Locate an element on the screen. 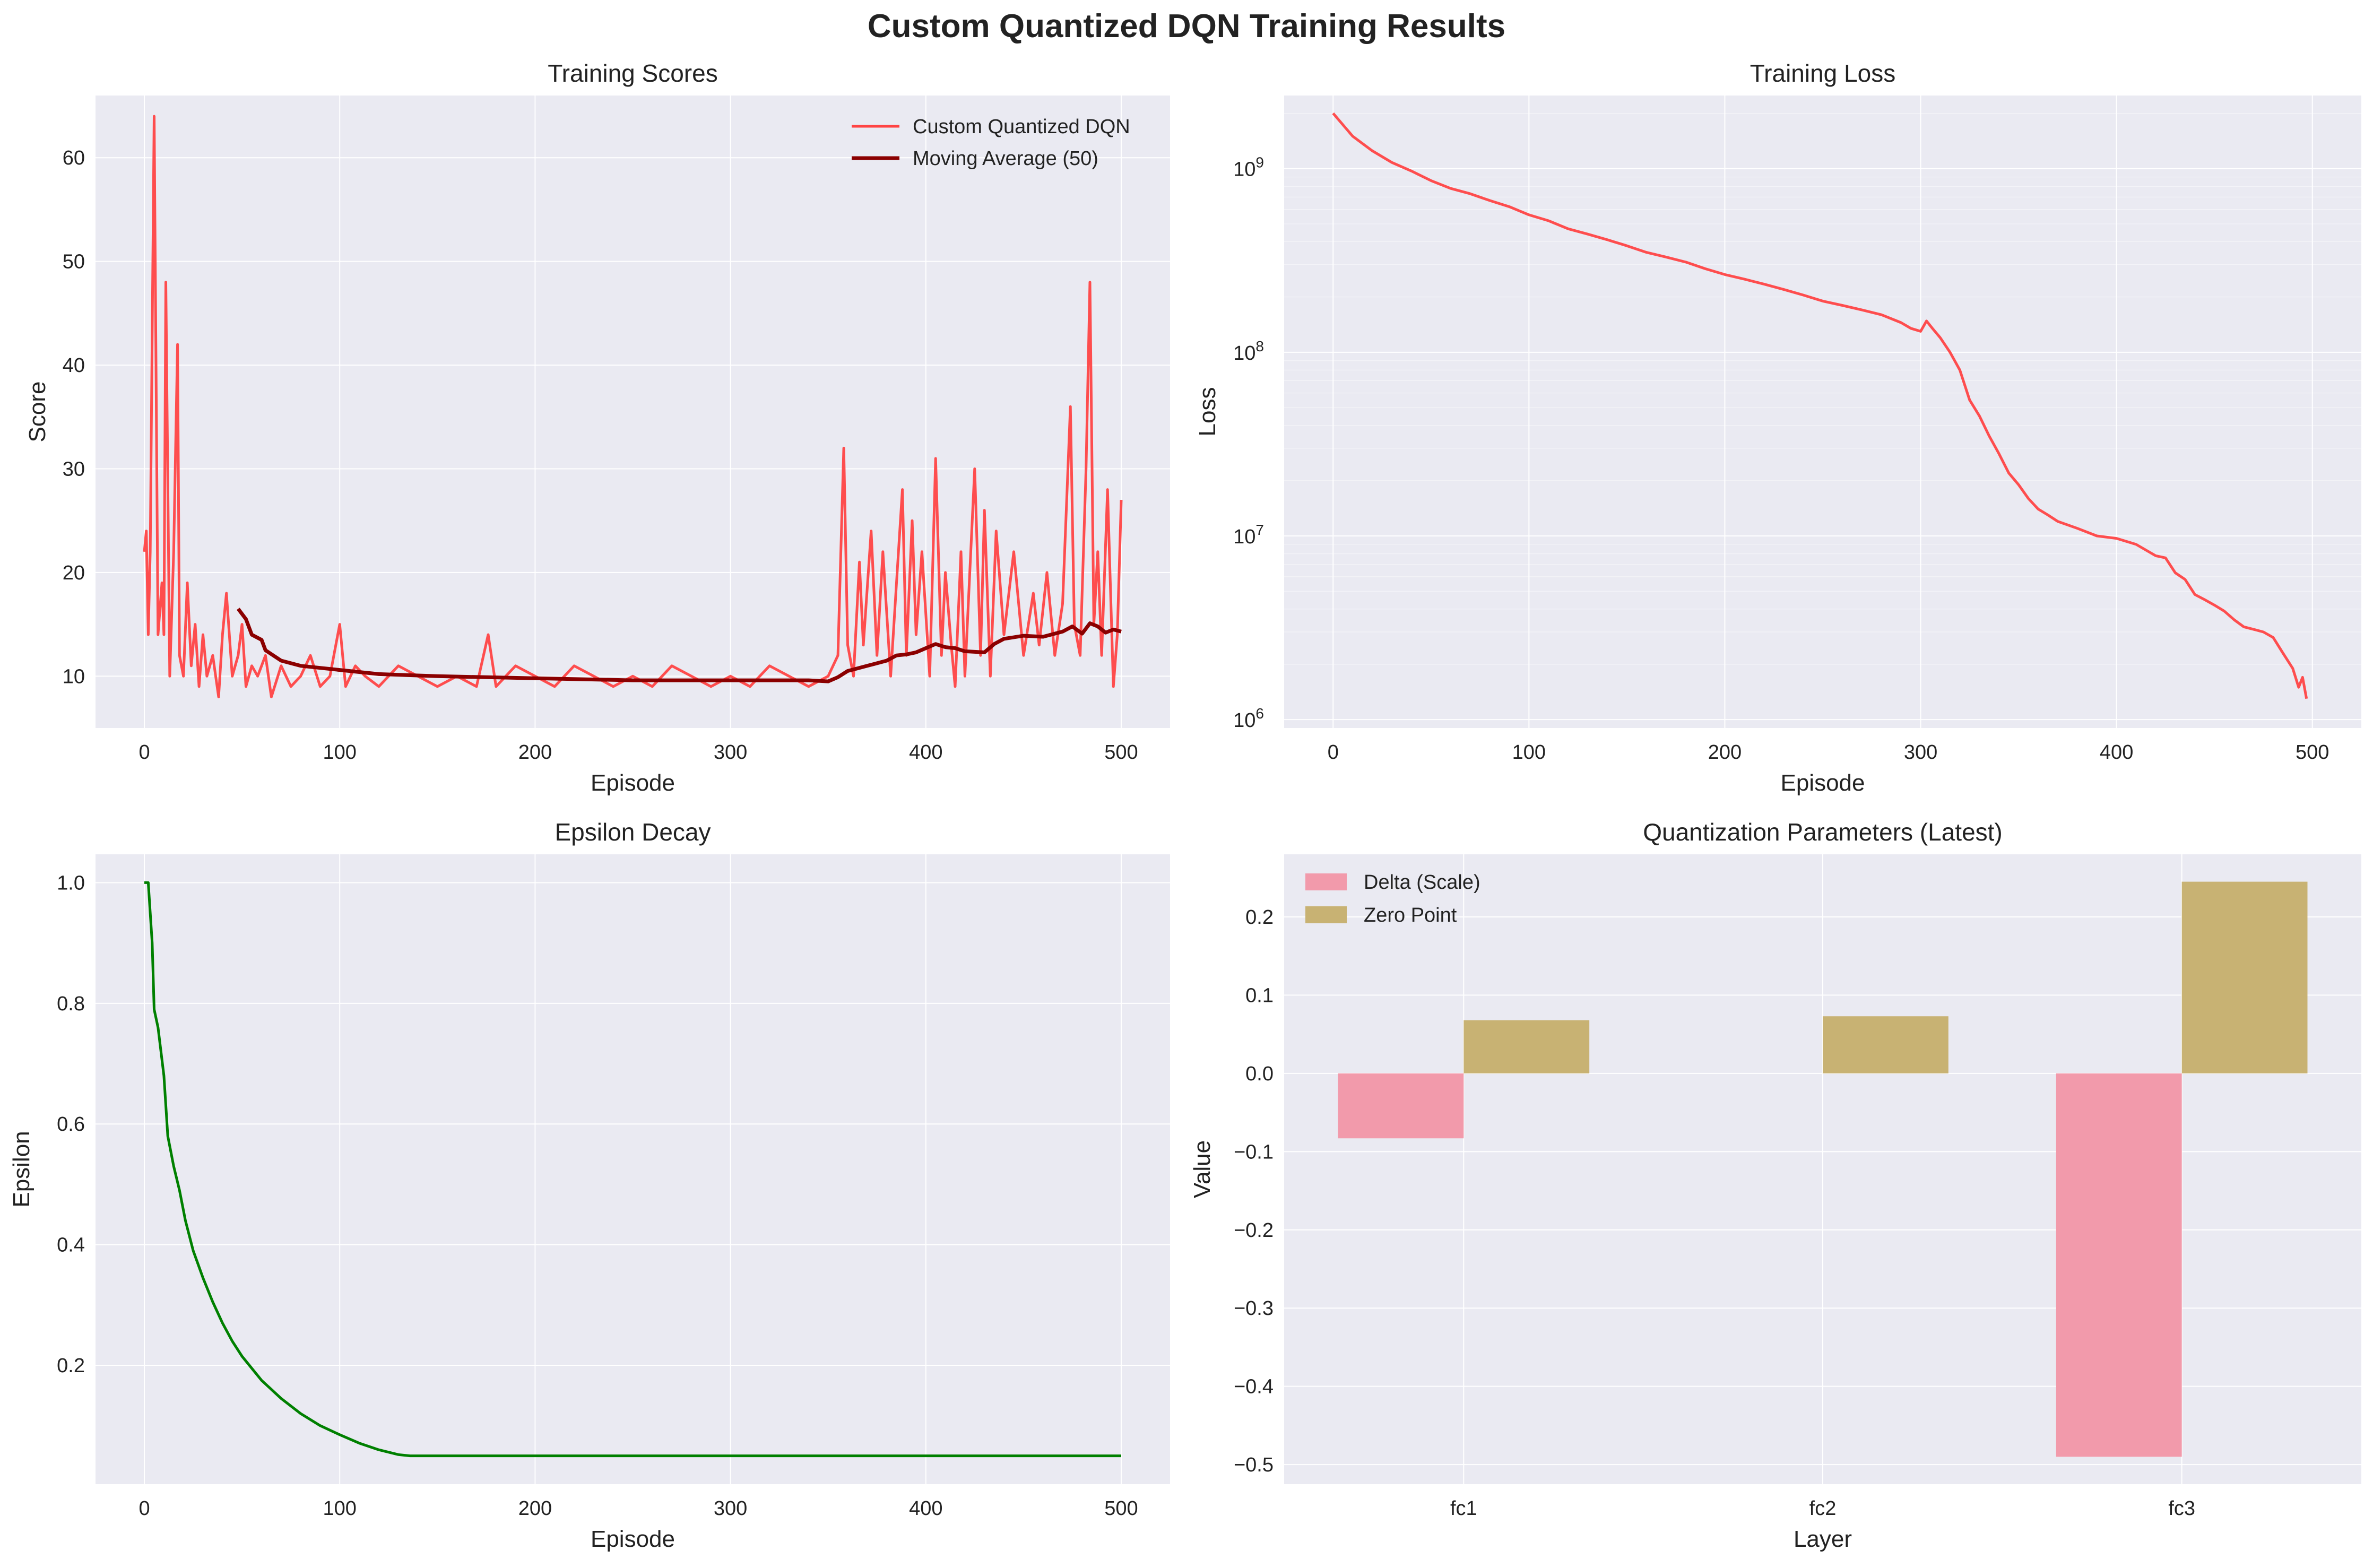 Image resolution: width=2373 pixels, height=1568 pixels. y-tick-label: 10⁷ is located at coordinates (1248, 535).